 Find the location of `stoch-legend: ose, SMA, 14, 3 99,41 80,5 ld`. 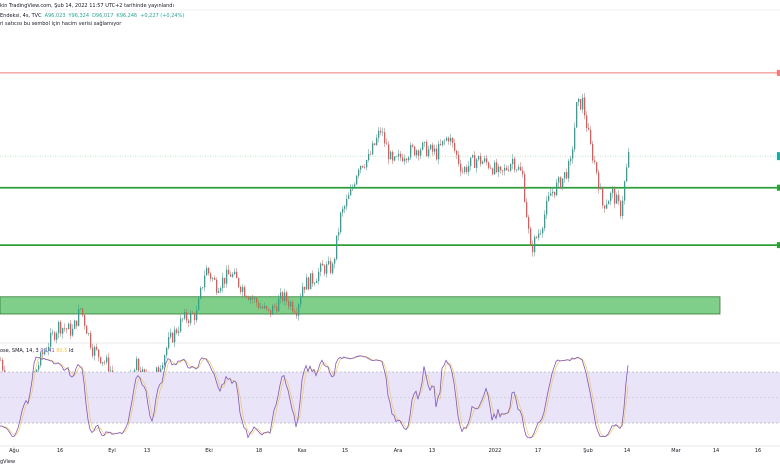

stoch-legend: ose, SMA, 14, 3 99,41 80,5 ld is located at coordinates (37, 351).